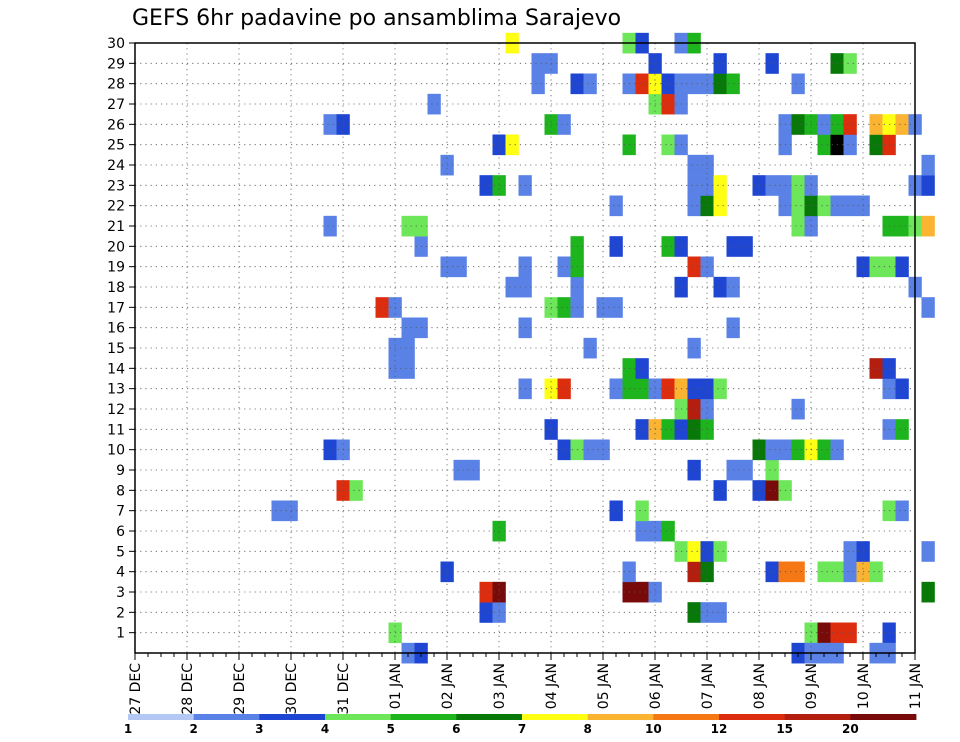 Image resolution: width=960 pixels, height=742 pixels. What do you see at coordinates (116, 349) in the screenshot?
I see `y-tick-label: 15` at bounding box center [116, 349].